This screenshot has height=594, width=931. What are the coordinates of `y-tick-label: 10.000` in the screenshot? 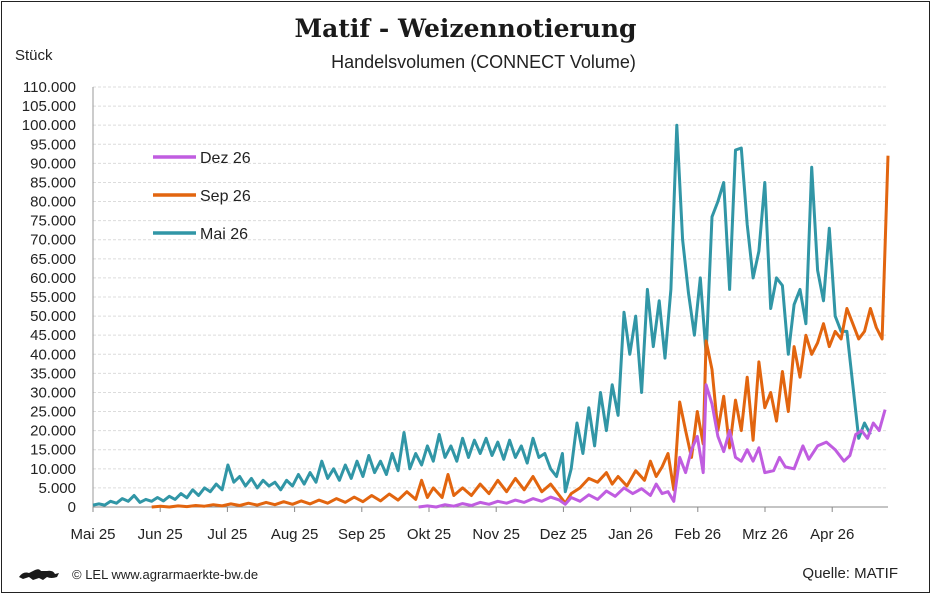 It's located at (53, 469).